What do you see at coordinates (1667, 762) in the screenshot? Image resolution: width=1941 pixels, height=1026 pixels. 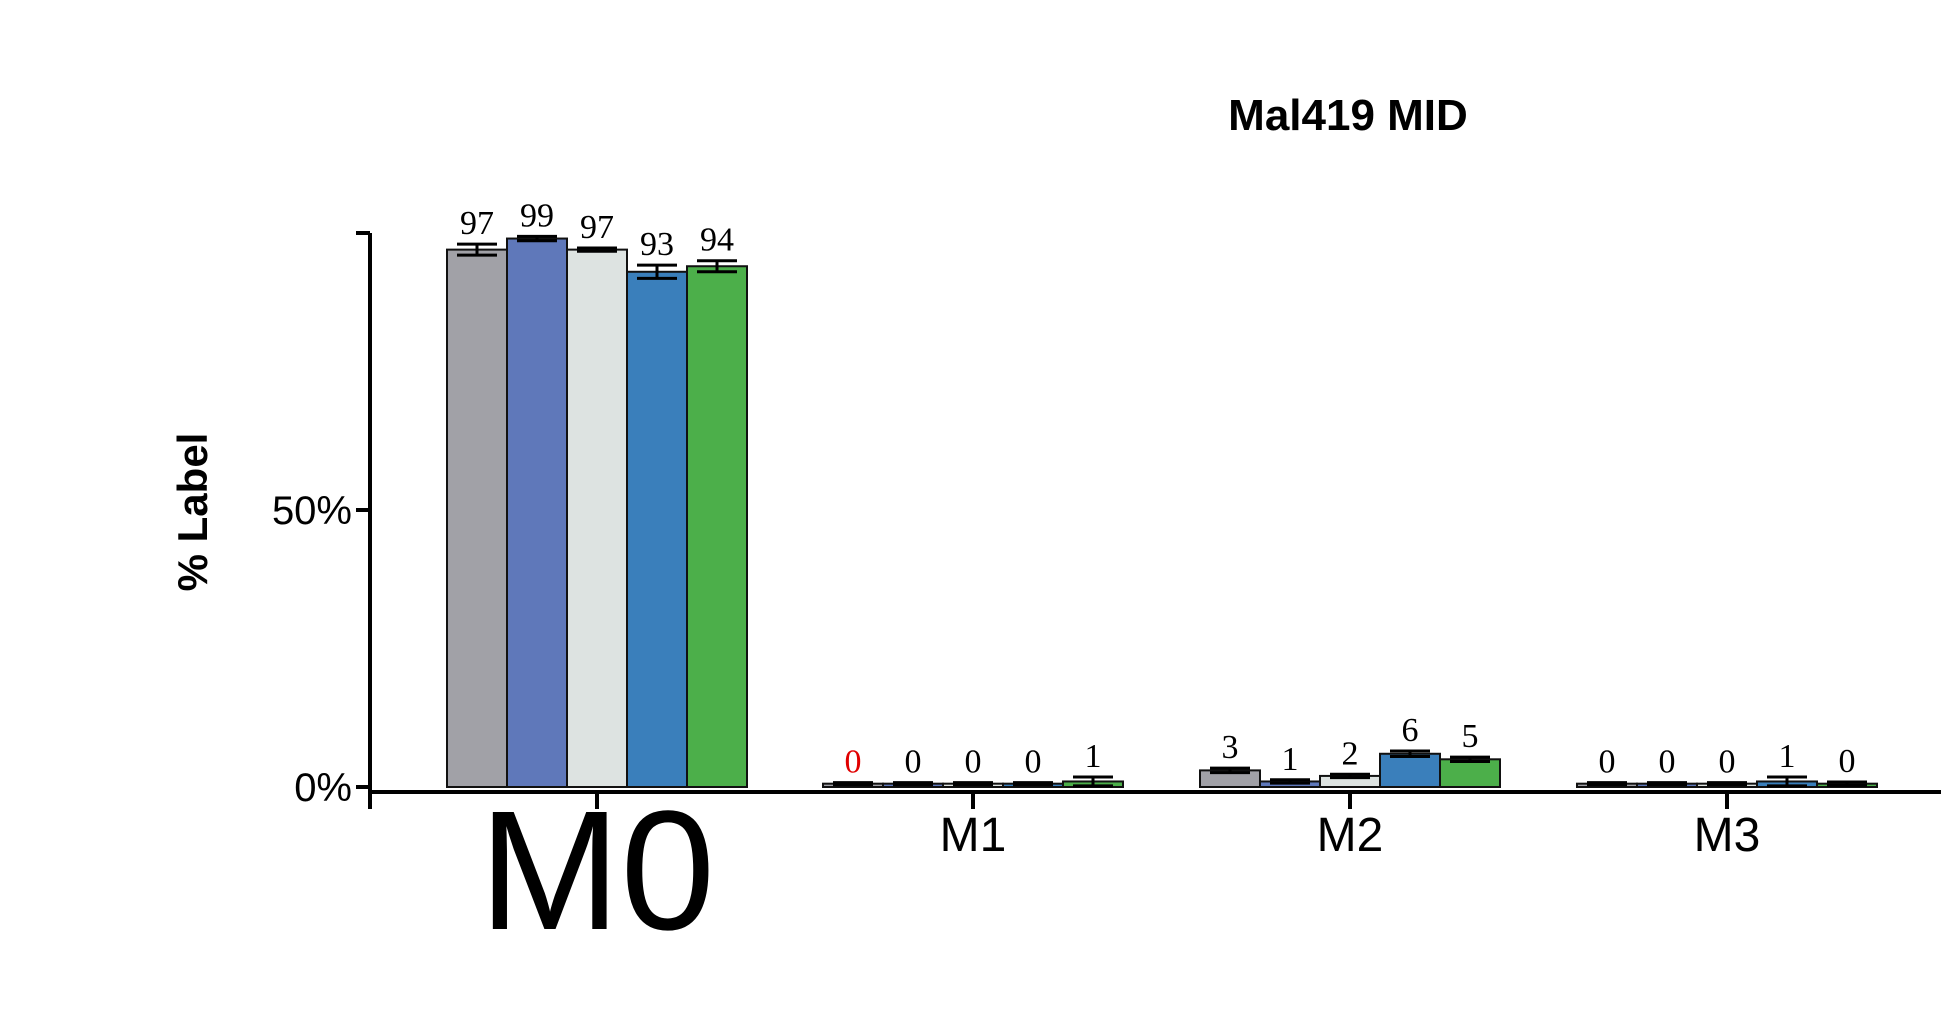 I see `data-label-m3-2: 0` at bounding box center [1667, 762].